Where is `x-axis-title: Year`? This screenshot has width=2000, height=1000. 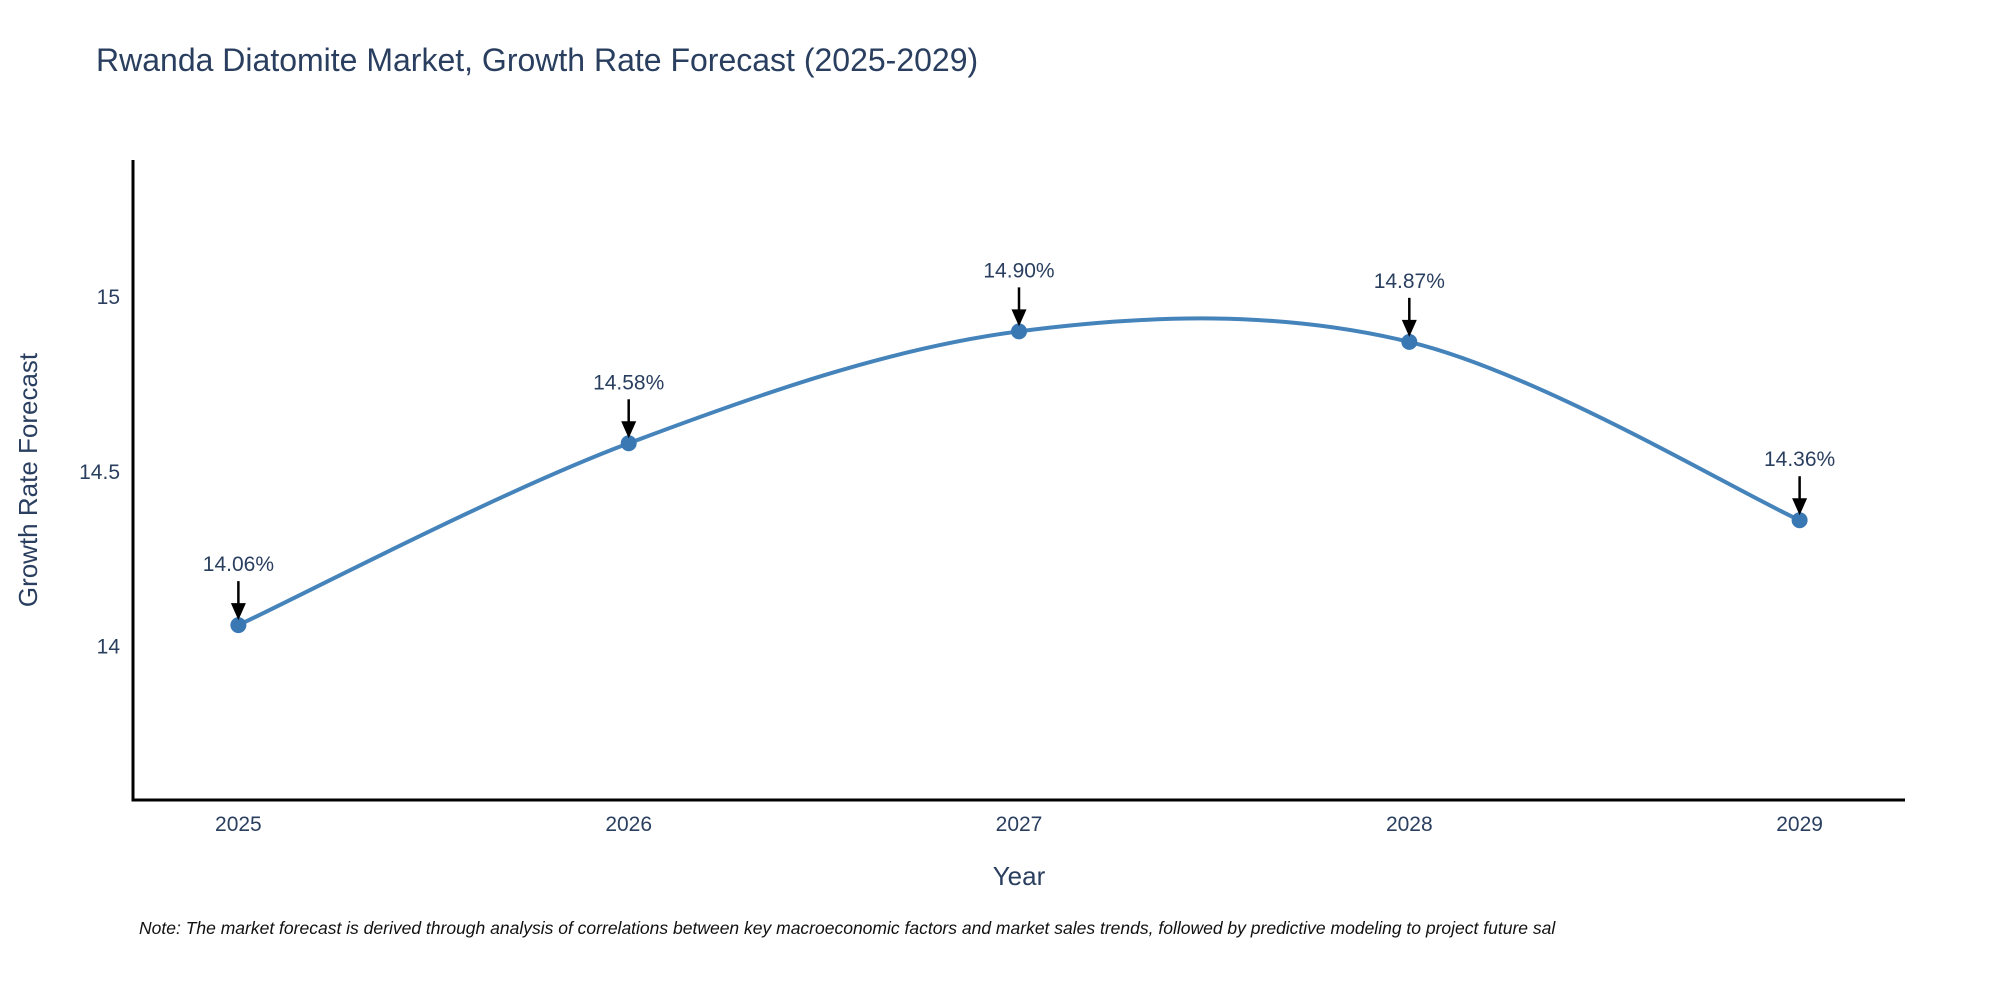
x-axis-title: Year is located at coordinates (1019, 876).